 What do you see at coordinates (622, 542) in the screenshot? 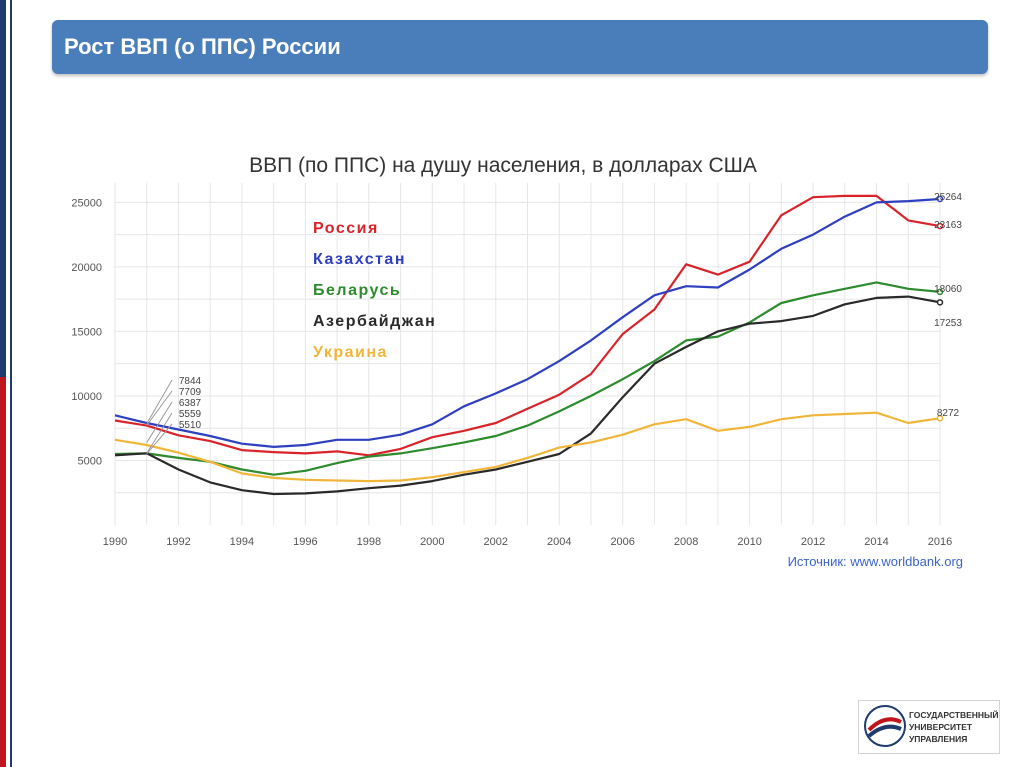
I see `x-tick-label: 2006` at bounding box center [622, 542].